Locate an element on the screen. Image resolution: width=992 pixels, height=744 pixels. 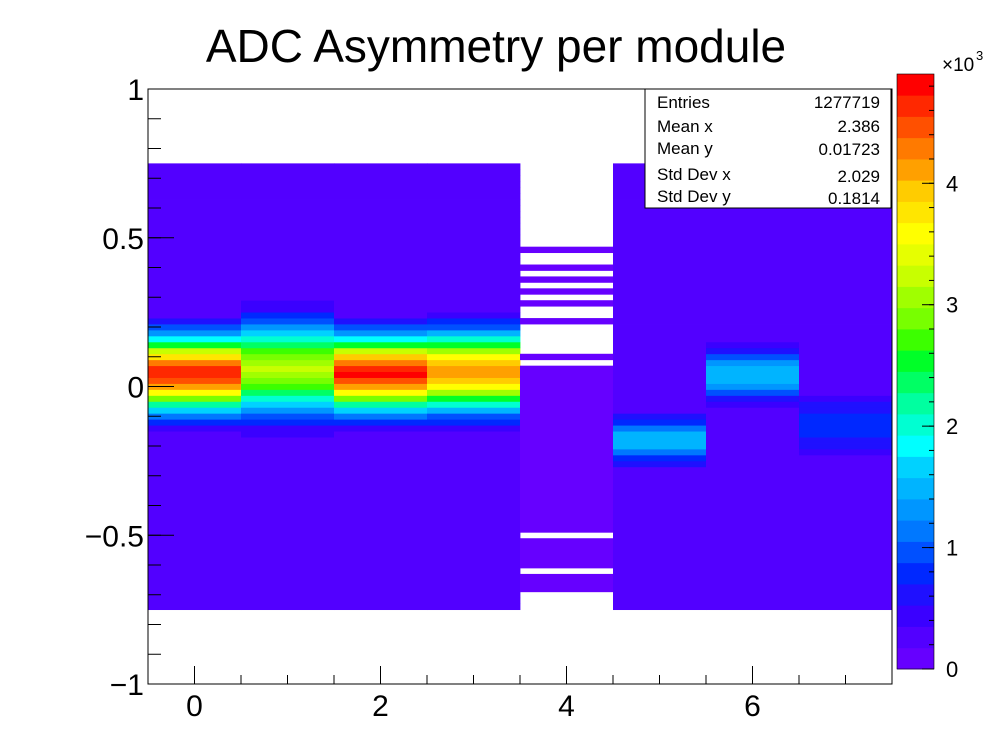
y-tick-label: 1 is located at coordinates (135, 90).